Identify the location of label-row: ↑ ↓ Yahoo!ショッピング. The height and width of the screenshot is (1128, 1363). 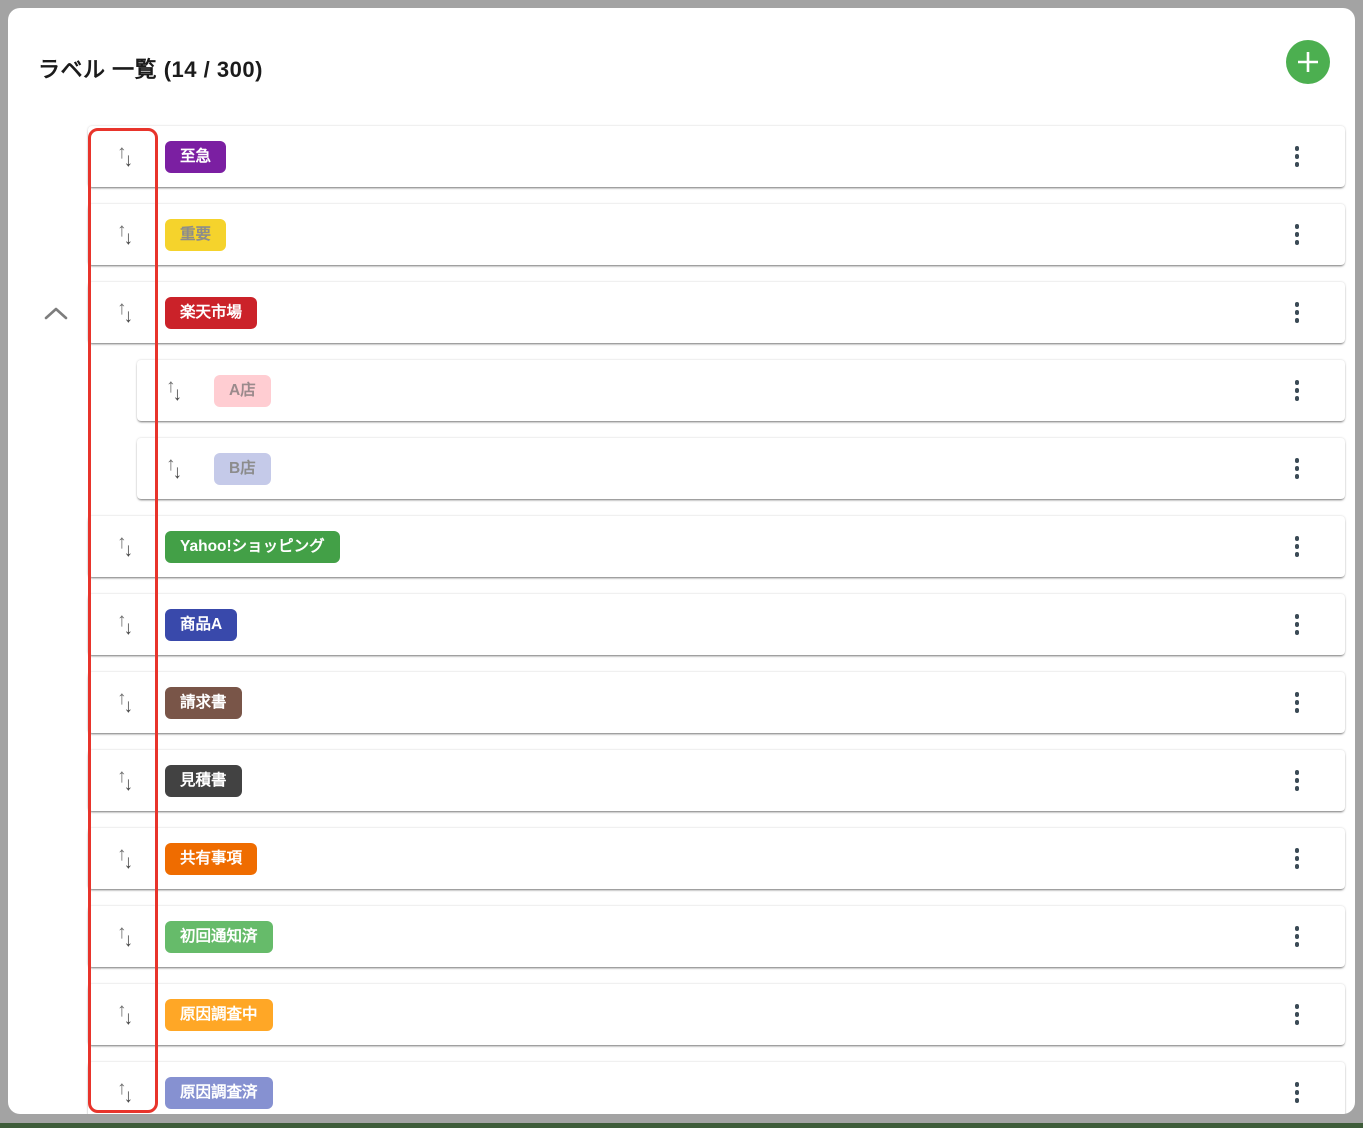
(716, 546).